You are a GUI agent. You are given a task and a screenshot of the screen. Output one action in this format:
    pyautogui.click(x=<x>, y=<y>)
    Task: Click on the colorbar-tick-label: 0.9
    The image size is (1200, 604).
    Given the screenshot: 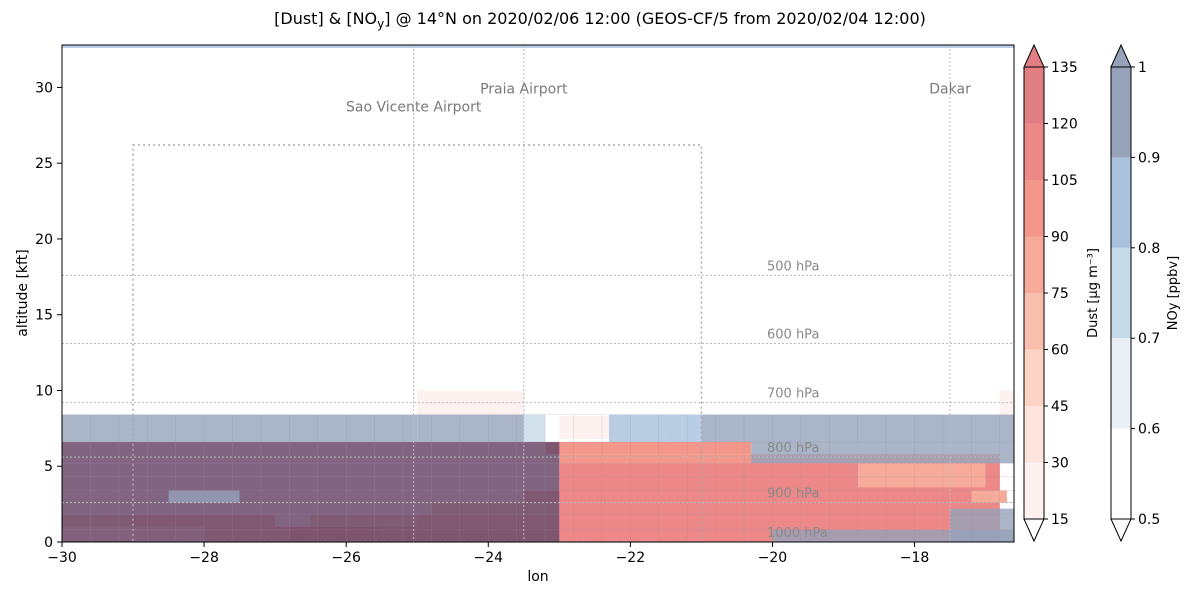 What is the action you would take?
    pyautogui.click(x=1149, y=158)
    